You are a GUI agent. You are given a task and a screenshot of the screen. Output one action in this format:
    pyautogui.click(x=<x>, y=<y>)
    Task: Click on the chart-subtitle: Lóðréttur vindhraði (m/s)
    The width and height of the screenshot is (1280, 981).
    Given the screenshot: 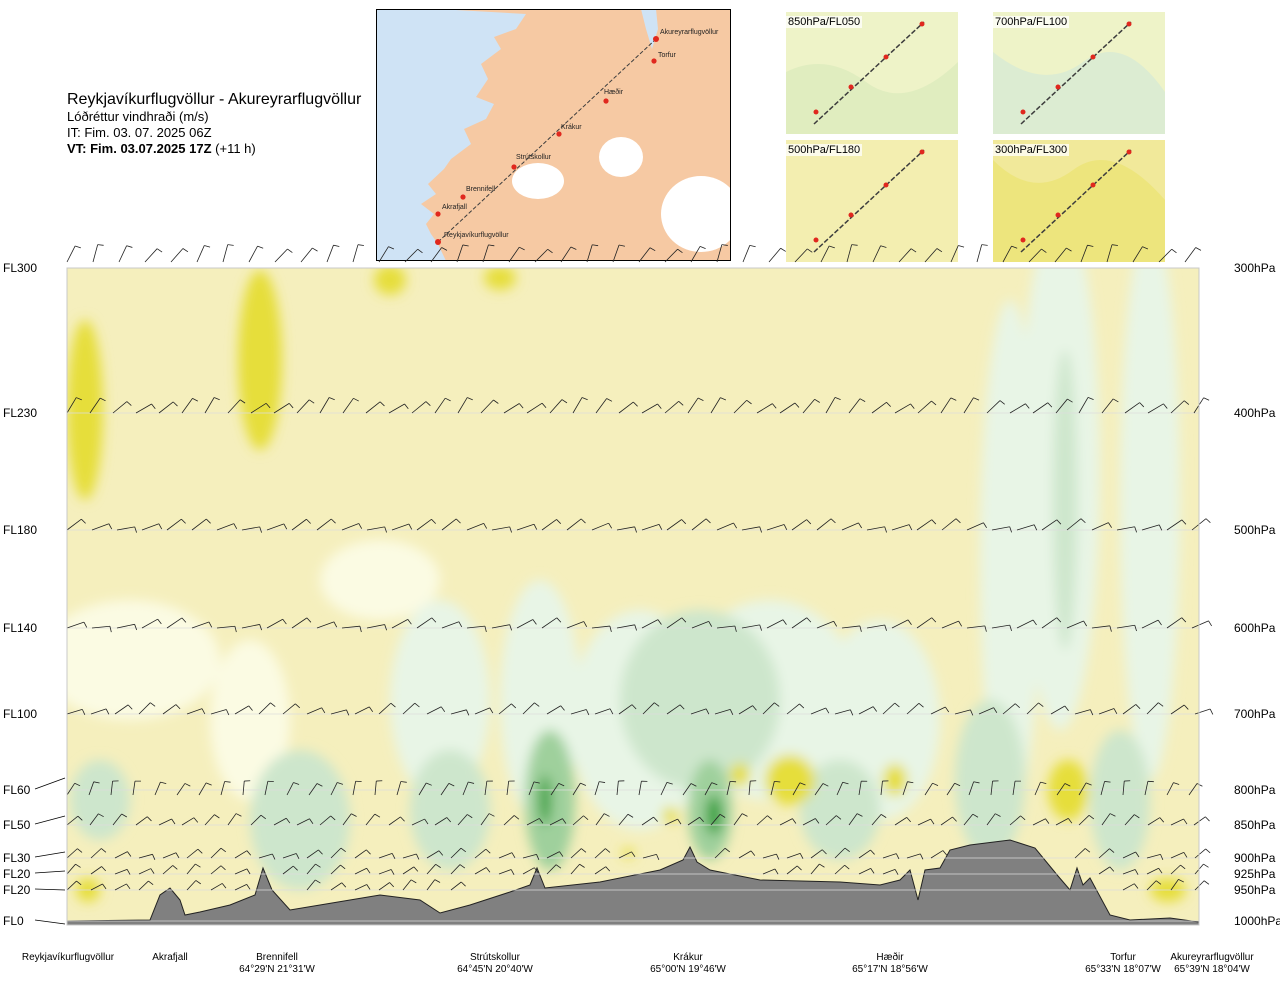 What is the action you would take?
    pyautogui.click(x=138, y=116)
    